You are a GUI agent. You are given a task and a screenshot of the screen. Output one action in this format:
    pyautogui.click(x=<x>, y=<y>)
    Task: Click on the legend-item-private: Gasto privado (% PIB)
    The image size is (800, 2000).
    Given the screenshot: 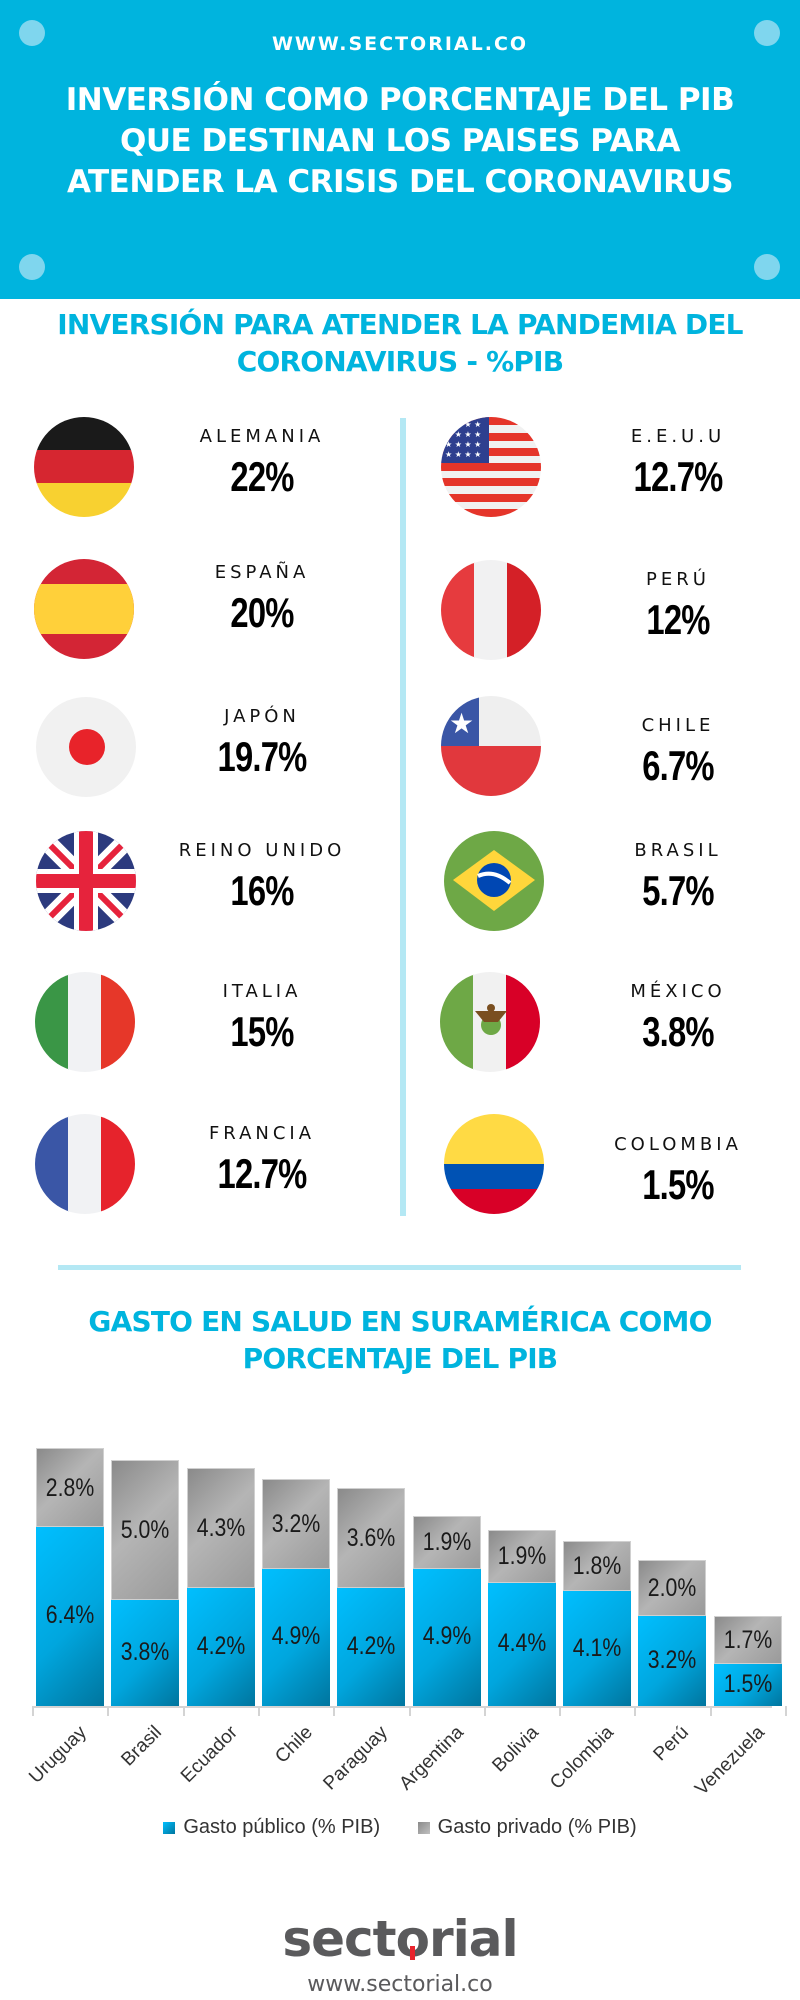 What is the action you would take?
    pyautogui.click(x=527, y=1827)
    